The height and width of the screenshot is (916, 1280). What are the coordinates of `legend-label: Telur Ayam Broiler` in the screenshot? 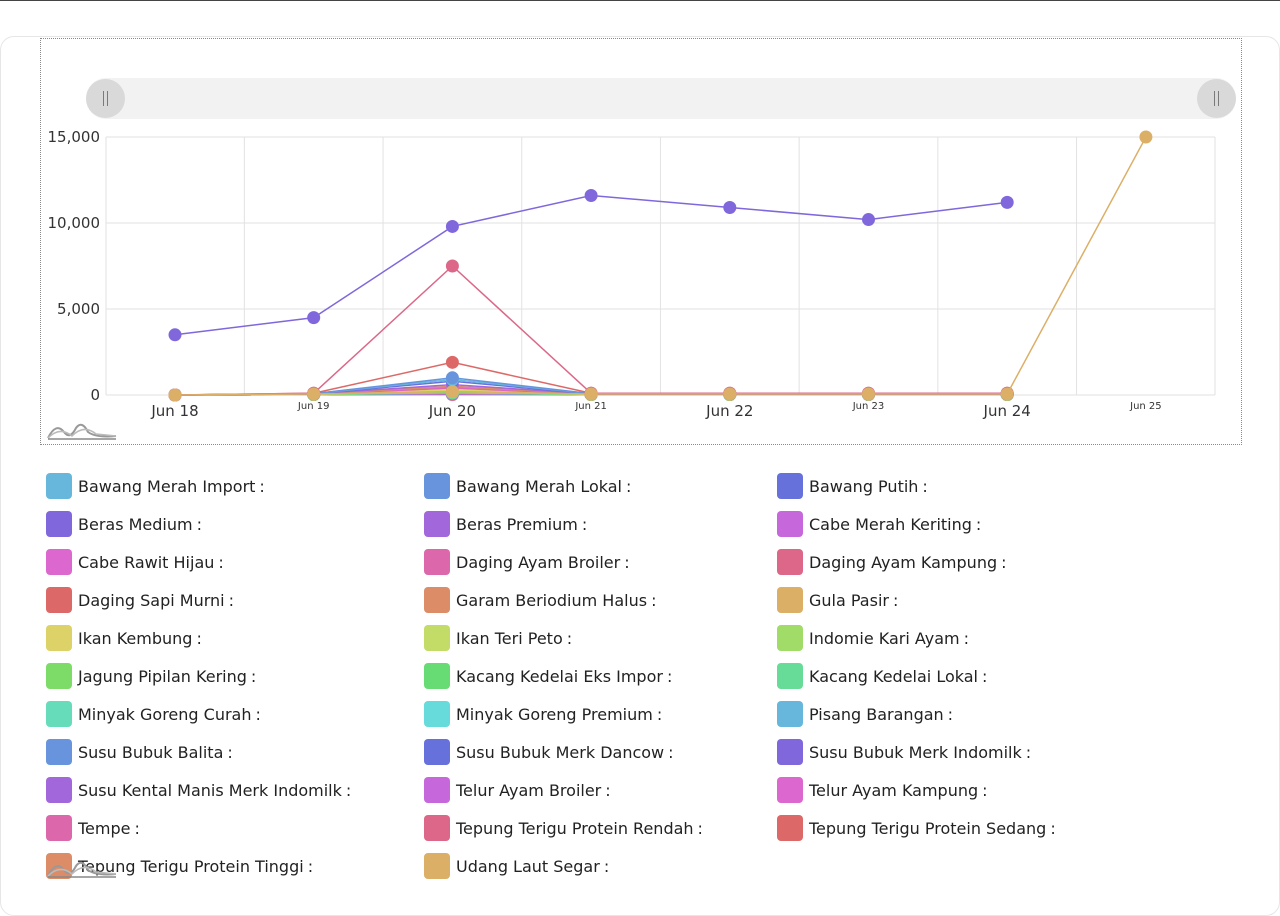 It's located at (529, 790).